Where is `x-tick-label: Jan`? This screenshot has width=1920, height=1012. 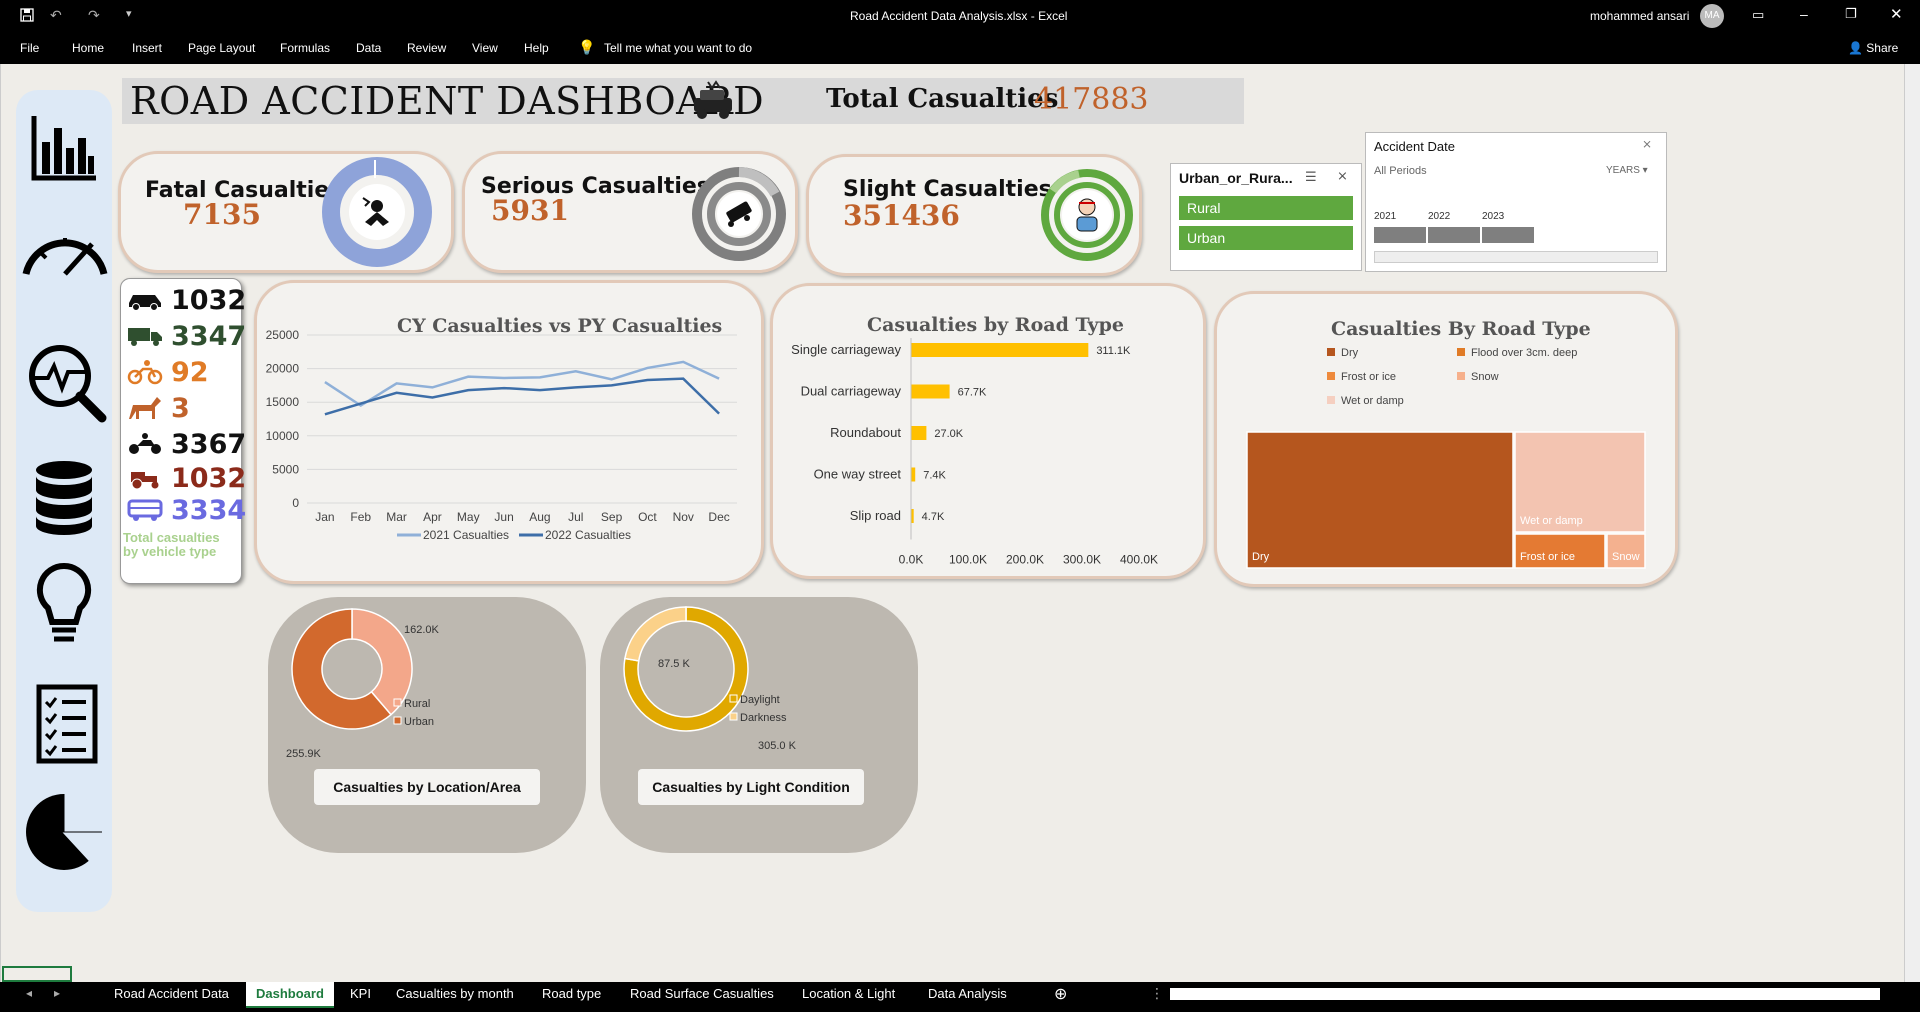
x-tick-label: Jan is located at coordinates (324, 517).